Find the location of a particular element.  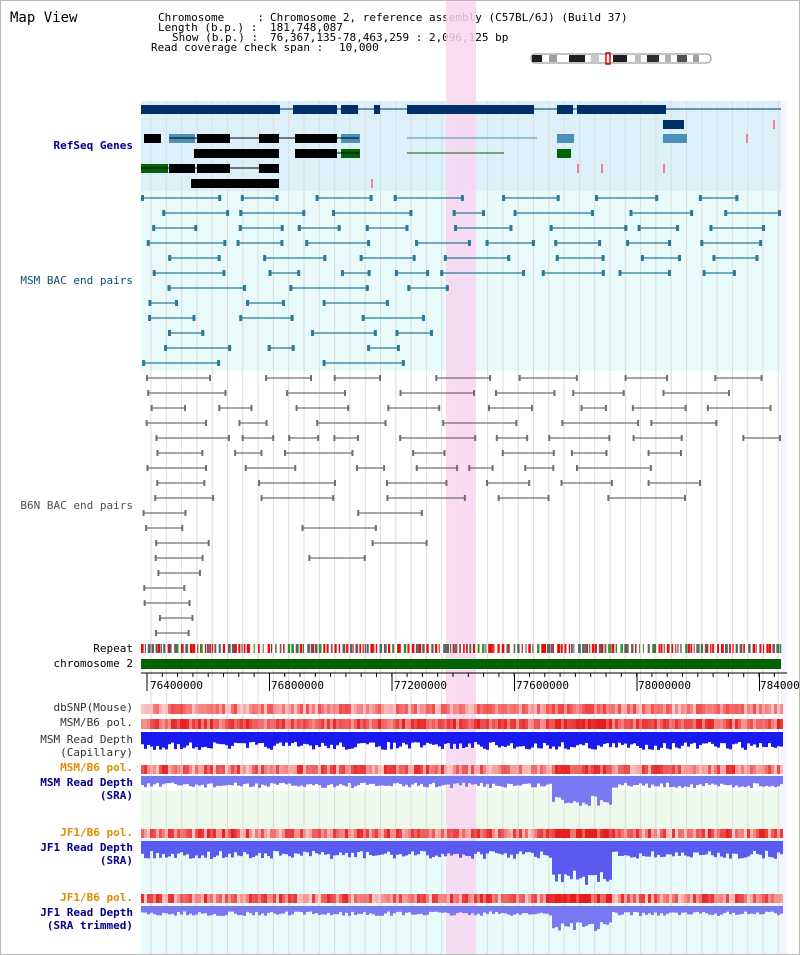

length-value: 181,748,087 is located at coordinates (306, 27).